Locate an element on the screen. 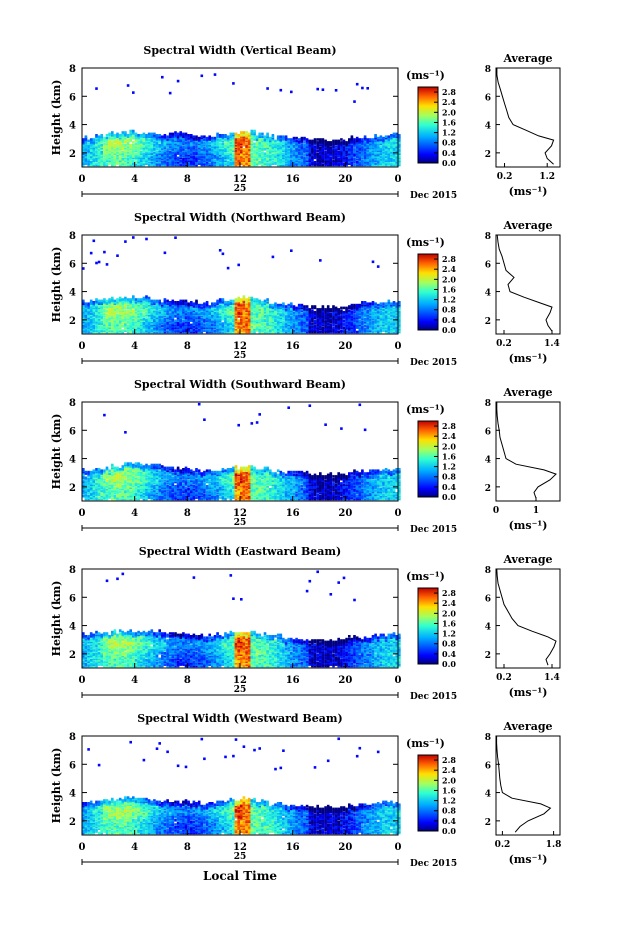  average-y-tick-label: 2 is located at coordinates (488, 155).